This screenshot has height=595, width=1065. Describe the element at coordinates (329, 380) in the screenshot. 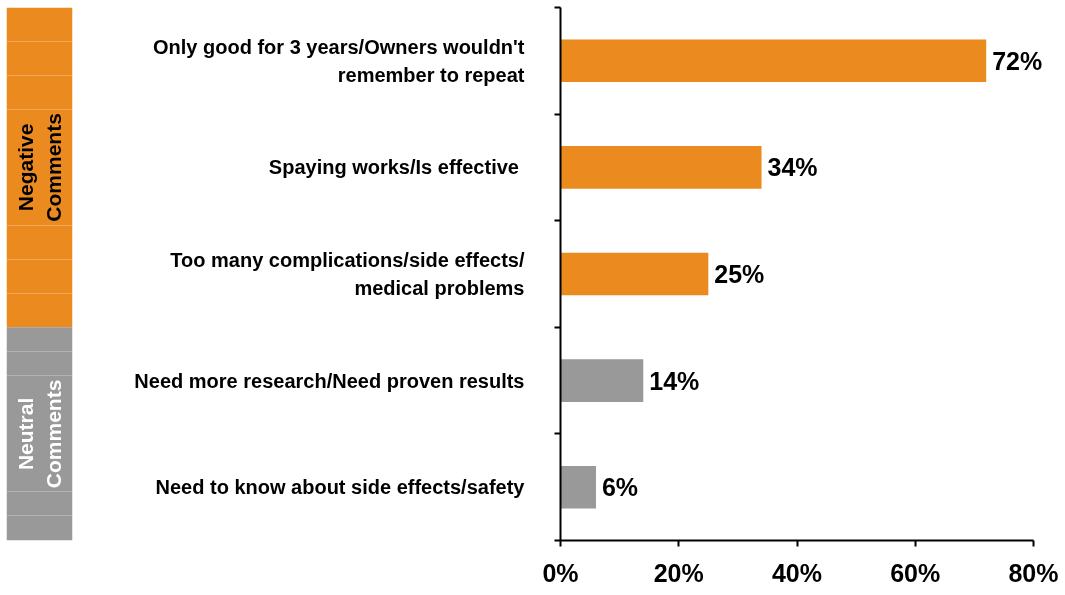

I see `y-tick-label: Need more research/Need proven results` at that location.